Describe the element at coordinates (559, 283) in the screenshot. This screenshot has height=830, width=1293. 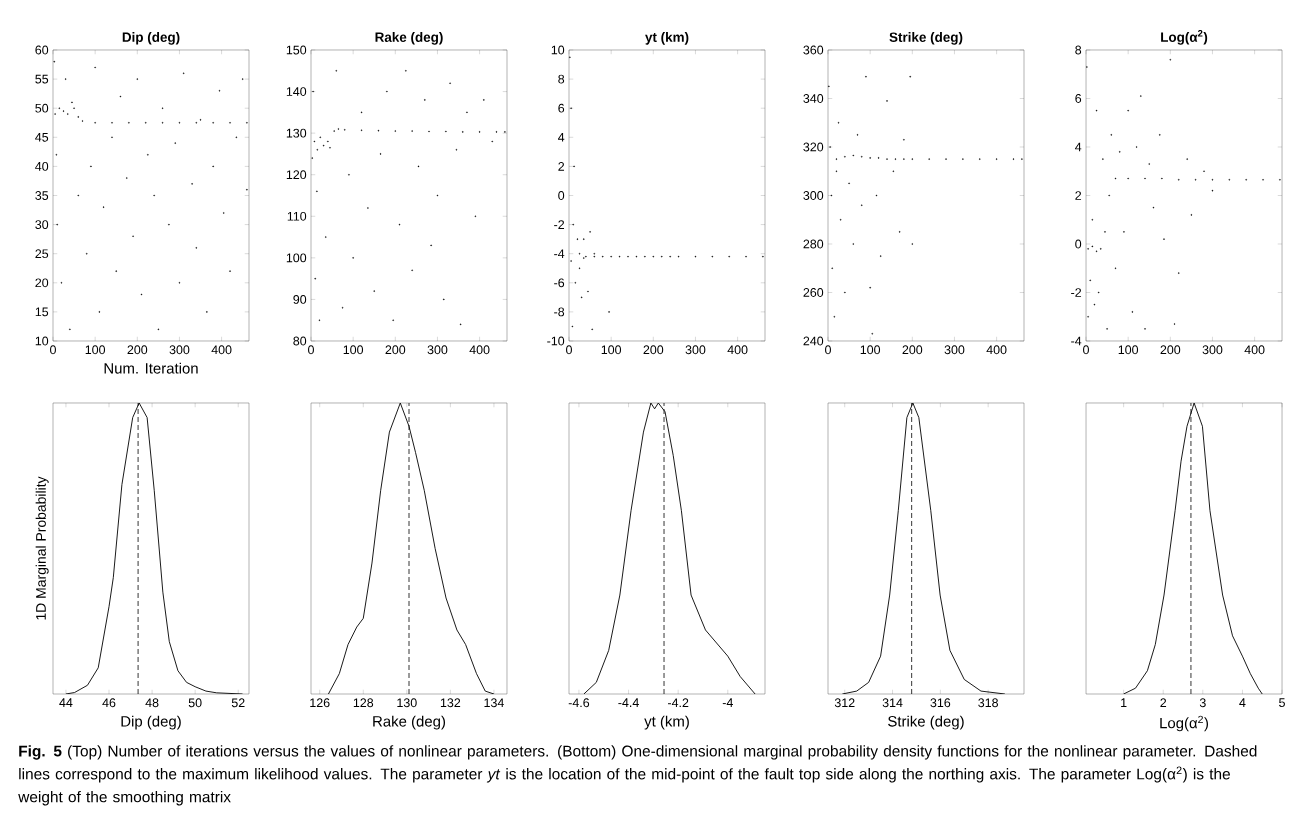
I see `y-tick-label: -6` at that location.